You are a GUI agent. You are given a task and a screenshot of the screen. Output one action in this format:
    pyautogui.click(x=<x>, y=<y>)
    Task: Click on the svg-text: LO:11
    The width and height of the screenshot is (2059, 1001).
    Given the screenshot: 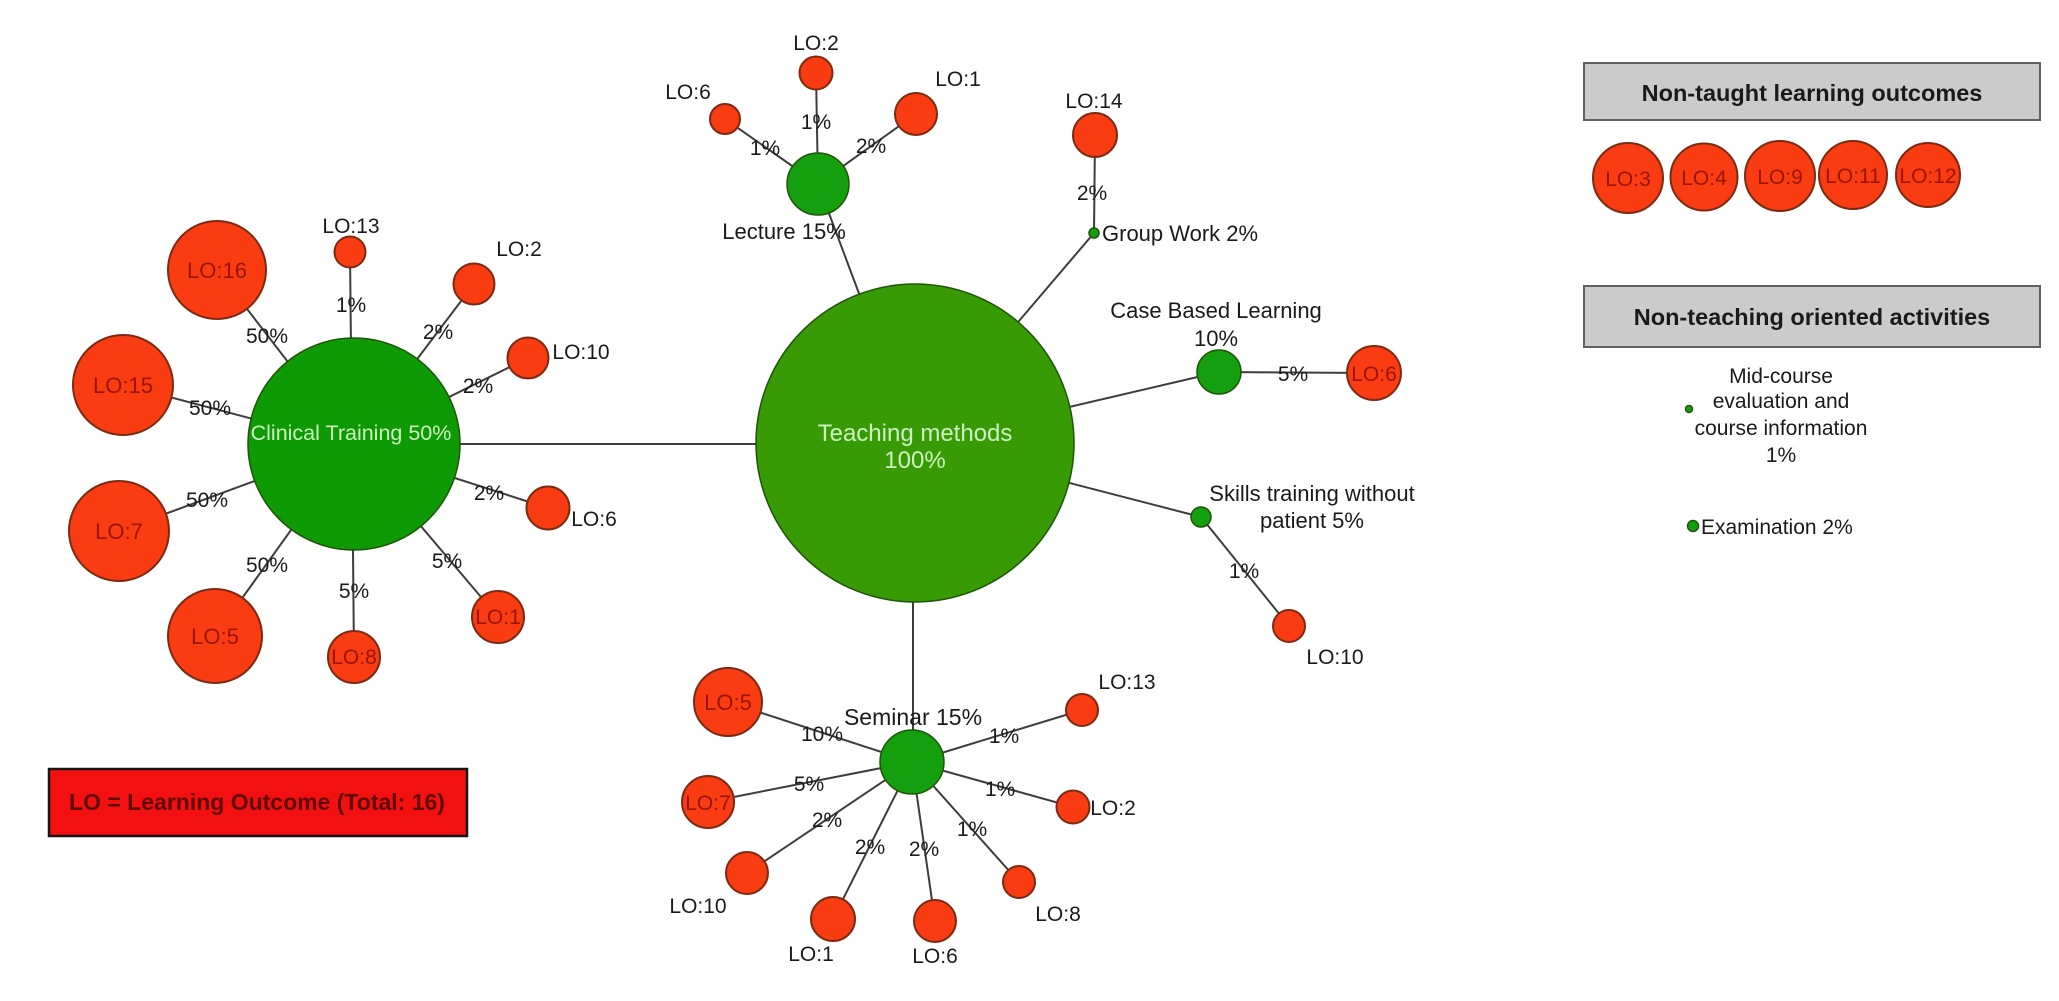 What is the action you would take?
    pyautogui.click(x=1853, y=176)
    